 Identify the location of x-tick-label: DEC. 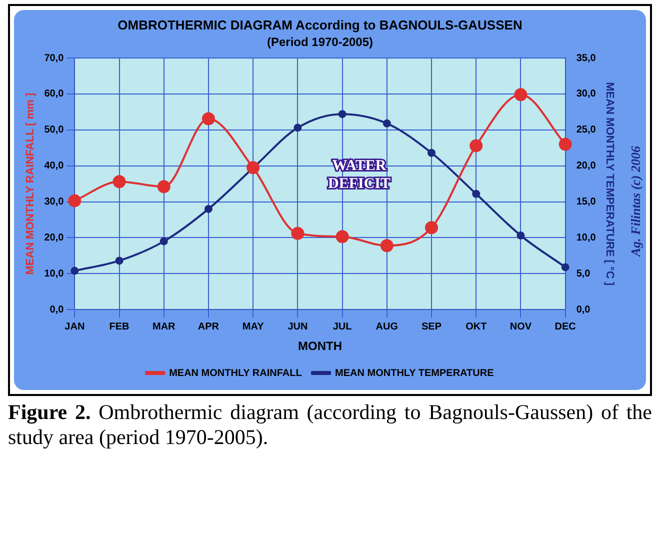
(565, 326).